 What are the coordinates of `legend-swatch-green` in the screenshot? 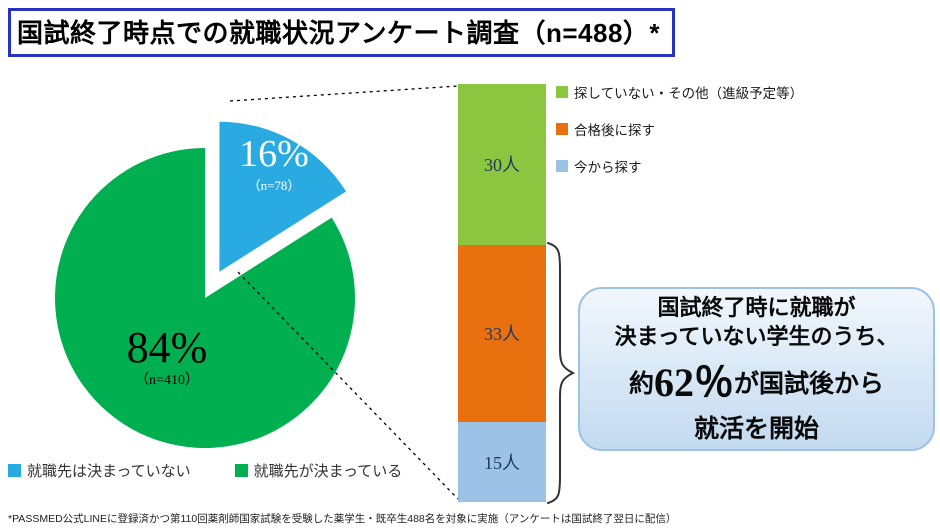 It's located at (562, 92).